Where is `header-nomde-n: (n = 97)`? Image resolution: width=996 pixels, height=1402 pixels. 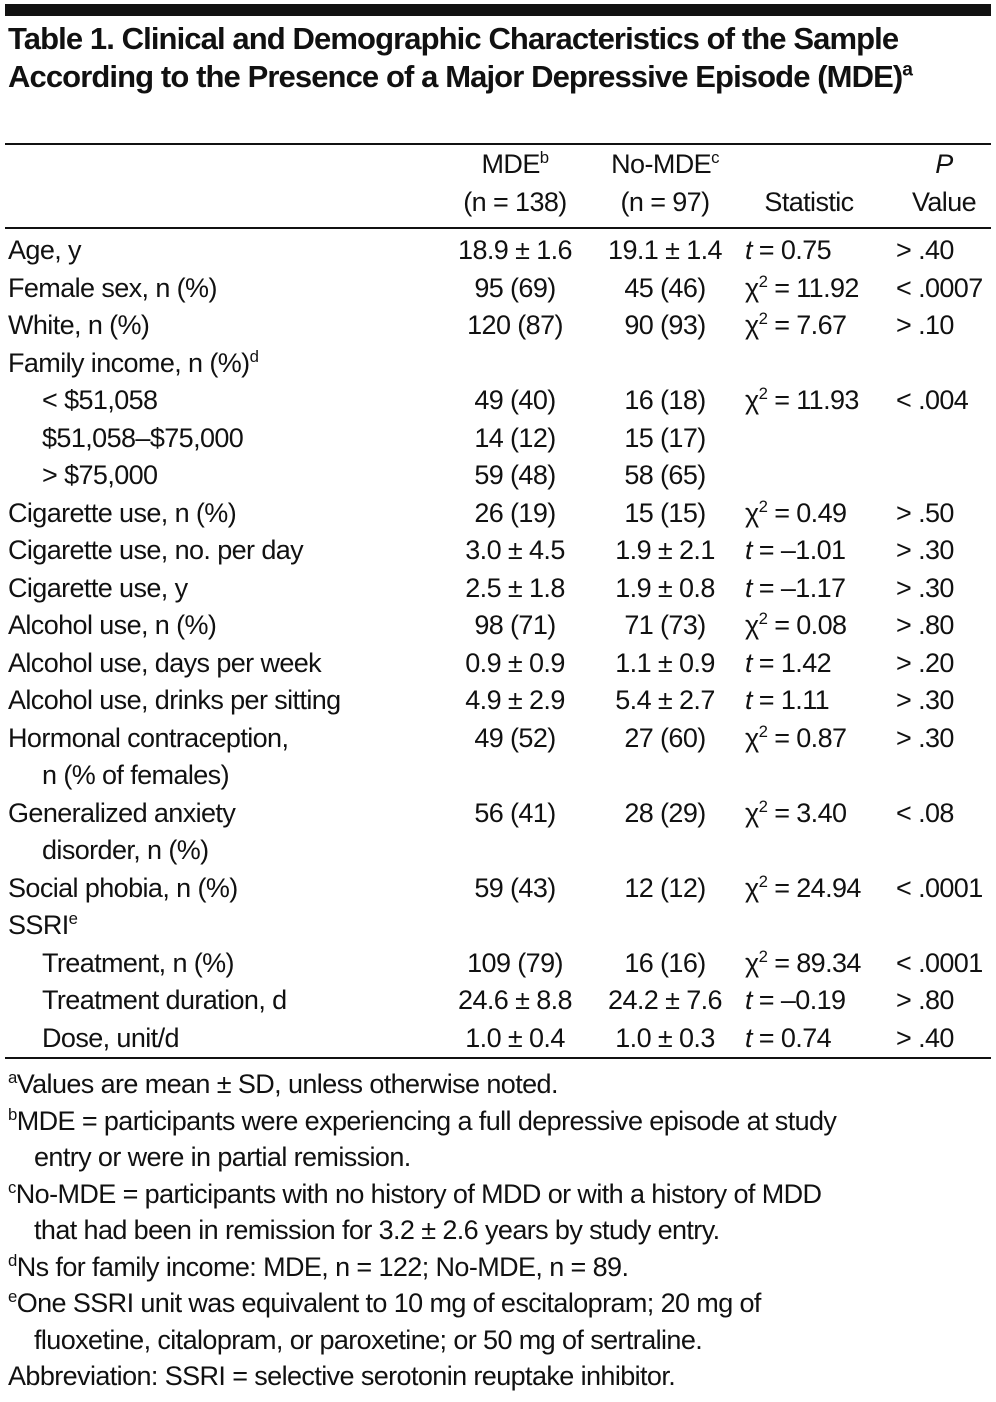
header-nomde-n: (n = 97) is located at coordinates (665, 201).